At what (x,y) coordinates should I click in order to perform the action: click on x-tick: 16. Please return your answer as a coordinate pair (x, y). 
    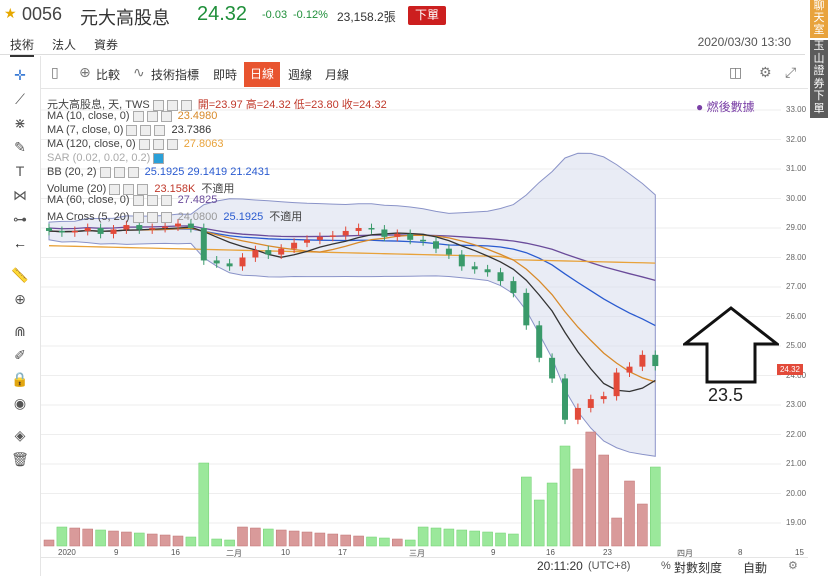
    Looking at the image, I should click on (550, 552).